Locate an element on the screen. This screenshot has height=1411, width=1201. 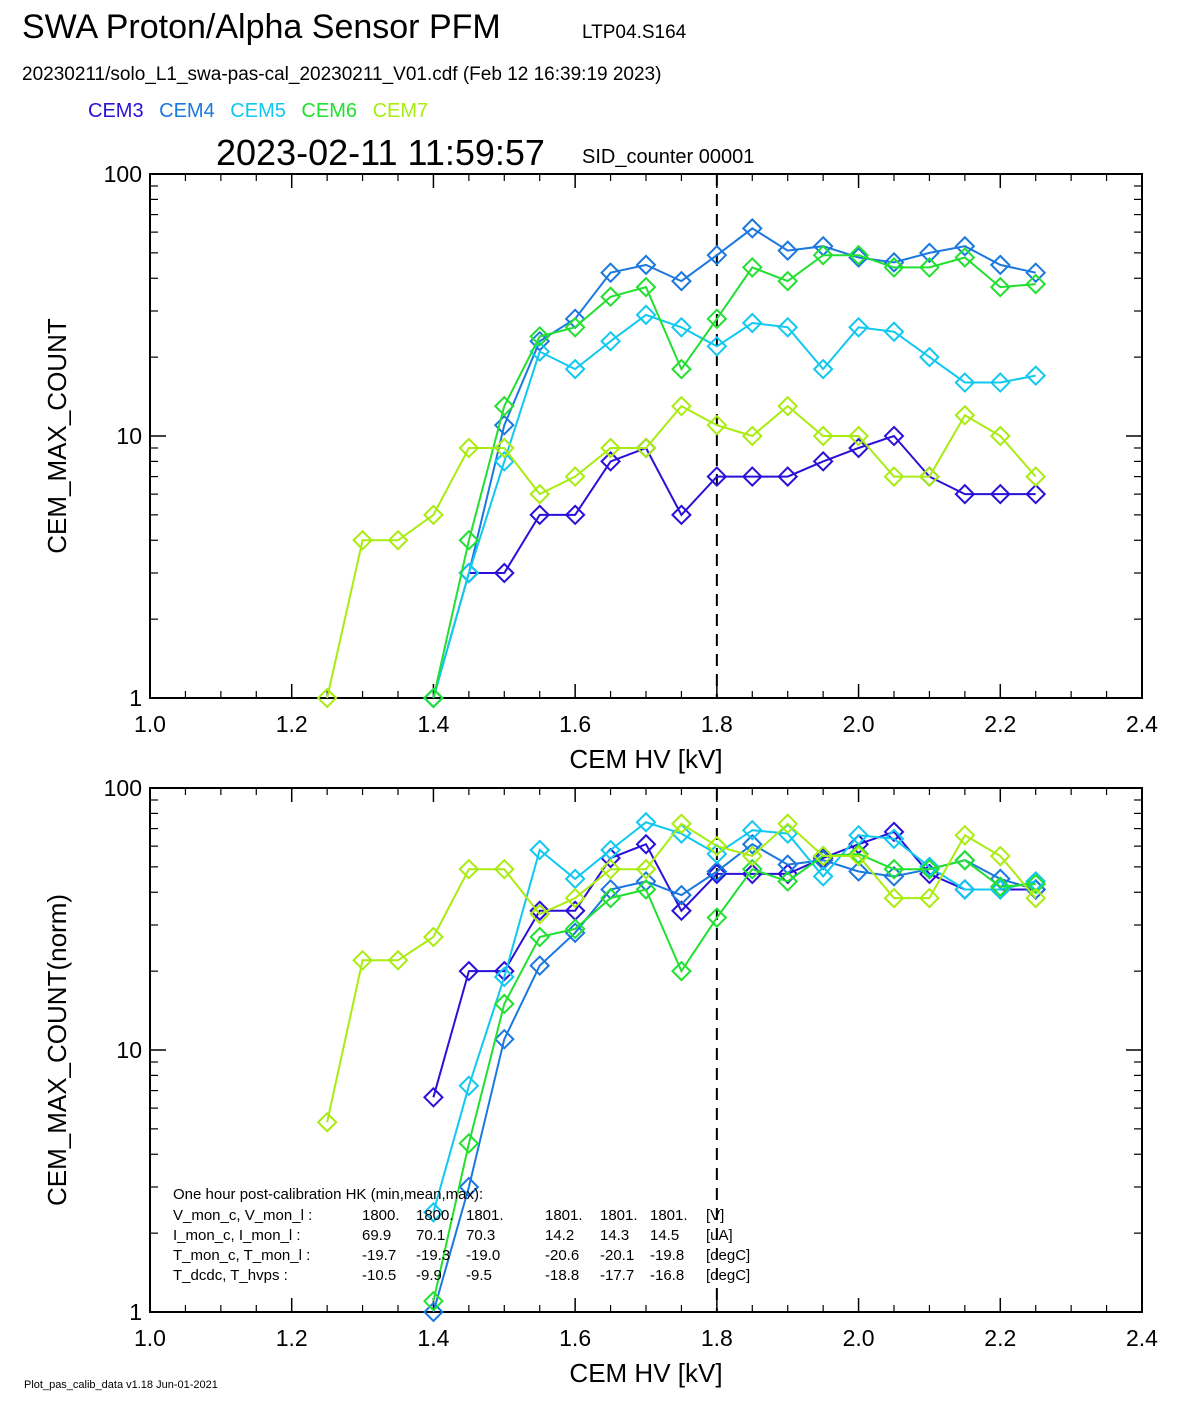
series-line-cem3 is located at coordinates (752, 504).